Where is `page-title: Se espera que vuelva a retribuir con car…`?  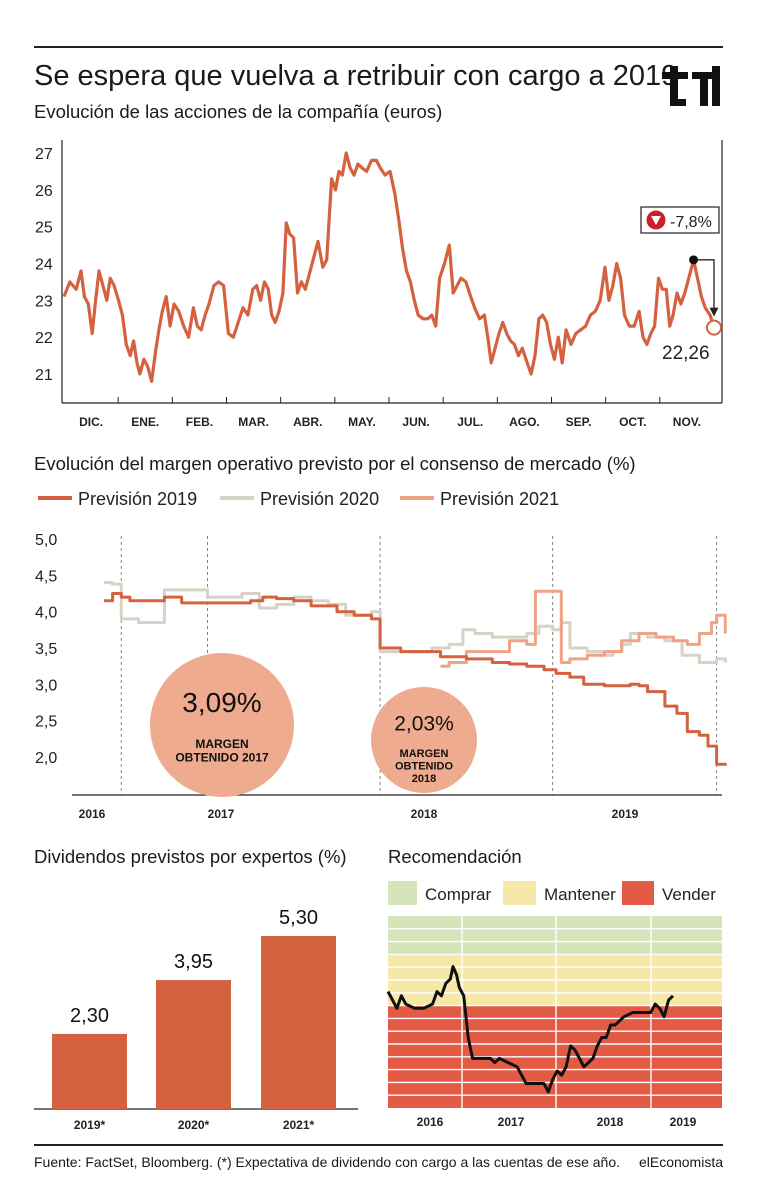
page-title: Se espera que vuelva a retribuir con car… is located at coordinates (356, 76).